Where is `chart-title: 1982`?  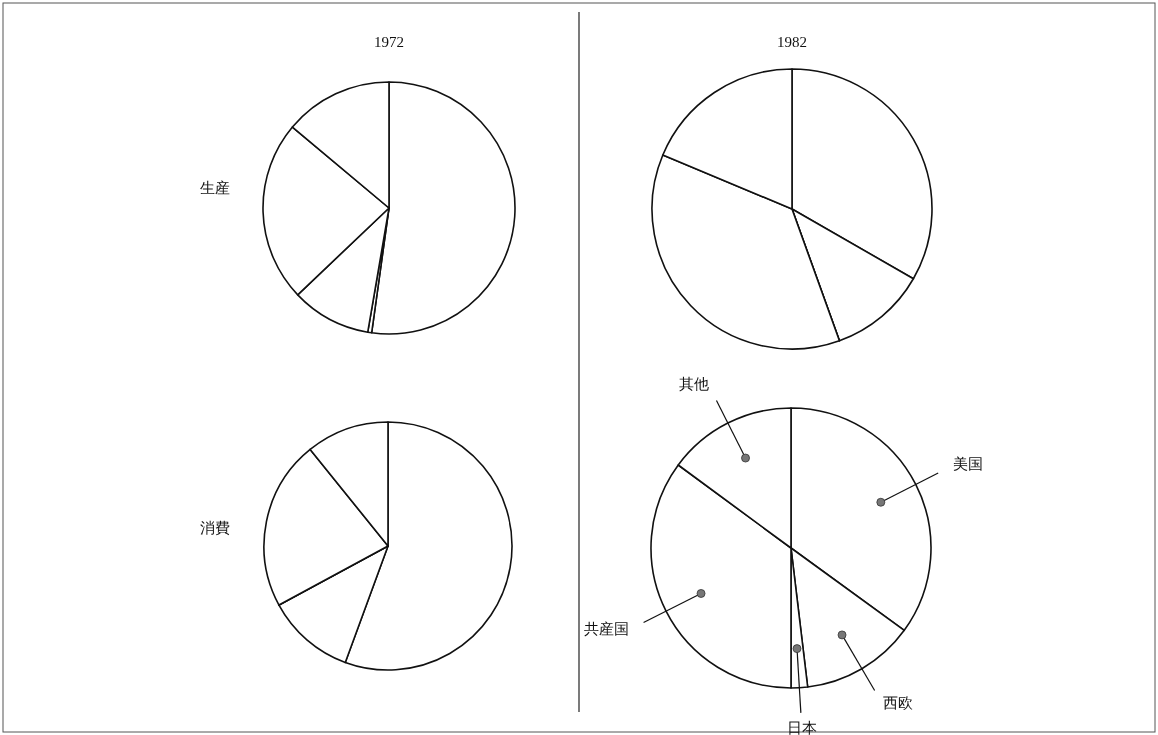 chart-title: 1982 is located at coordinates (792, 42).